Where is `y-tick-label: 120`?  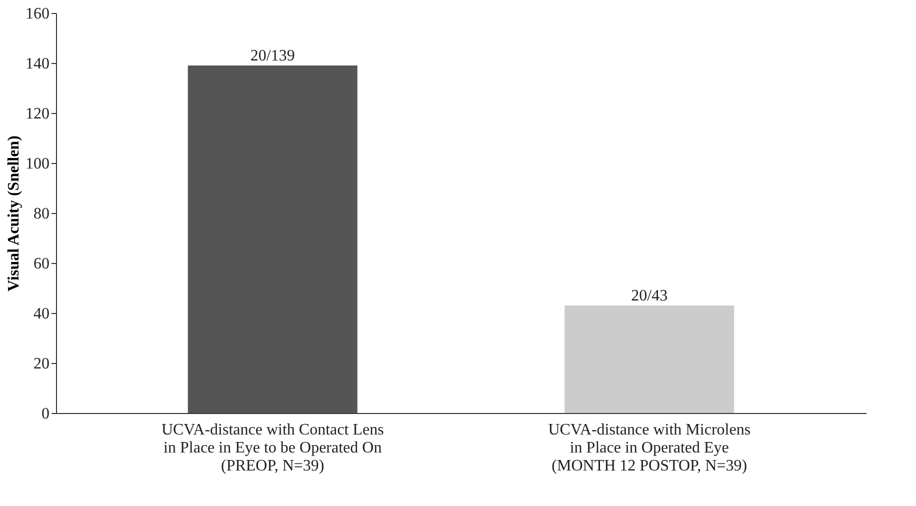 y-tick-label: 120 is located at coordinates (38, 114).